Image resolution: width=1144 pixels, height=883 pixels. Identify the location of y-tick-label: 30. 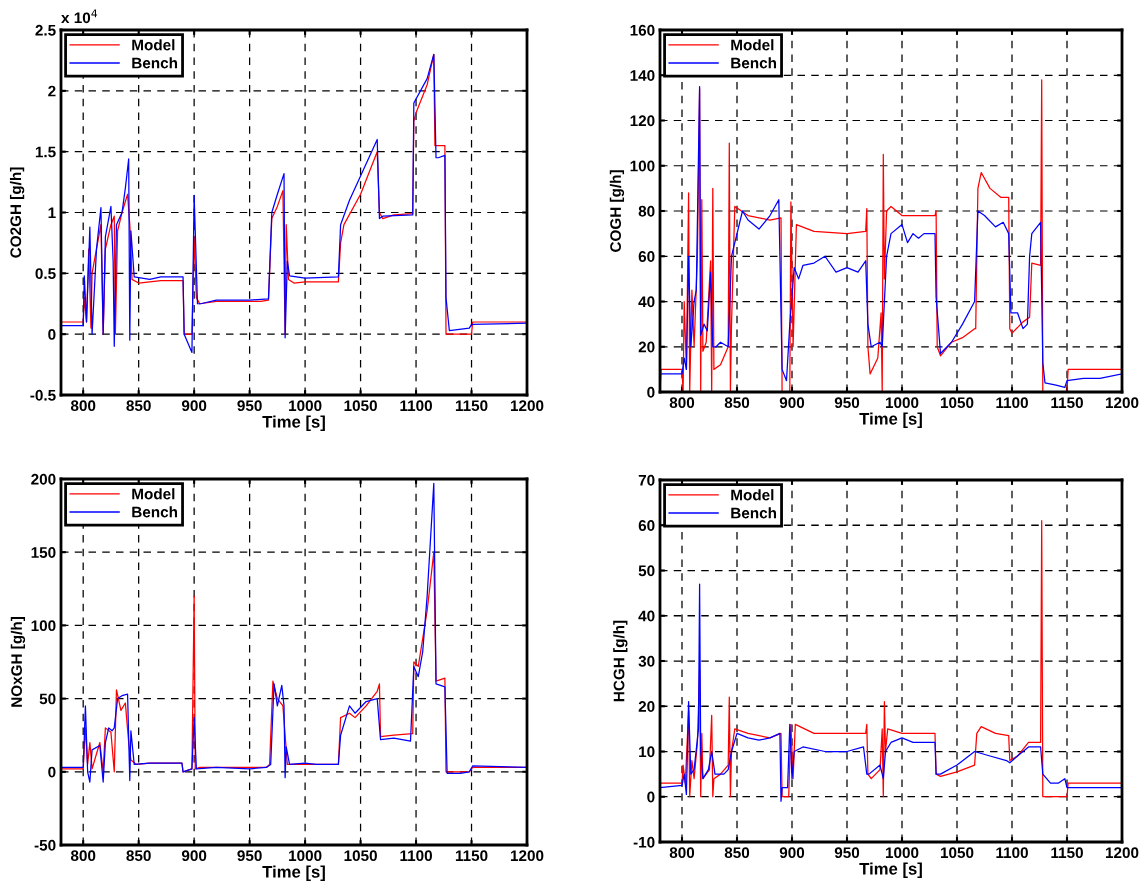
(646, 661).